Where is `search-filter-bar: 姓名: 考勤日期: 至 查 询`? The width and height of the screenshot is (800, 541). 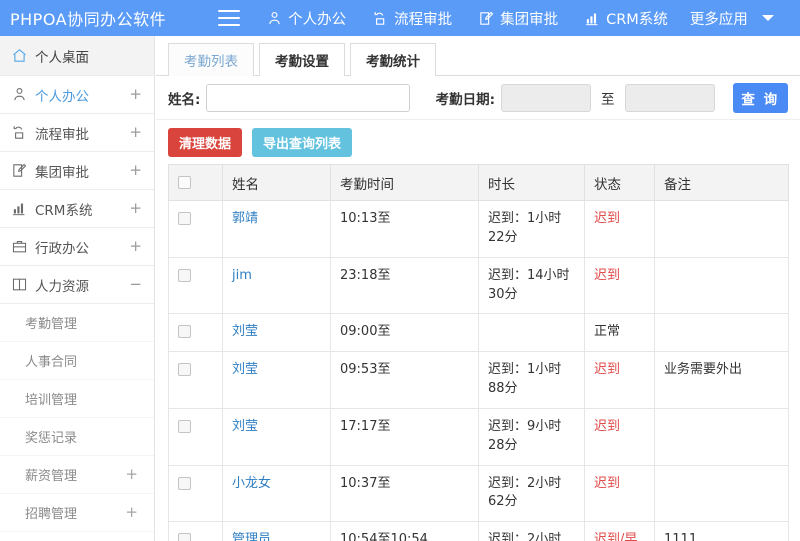 search-filter-bar: 姓名: 考勤日期: 至 查 询 is located at coordinates (478, 98).